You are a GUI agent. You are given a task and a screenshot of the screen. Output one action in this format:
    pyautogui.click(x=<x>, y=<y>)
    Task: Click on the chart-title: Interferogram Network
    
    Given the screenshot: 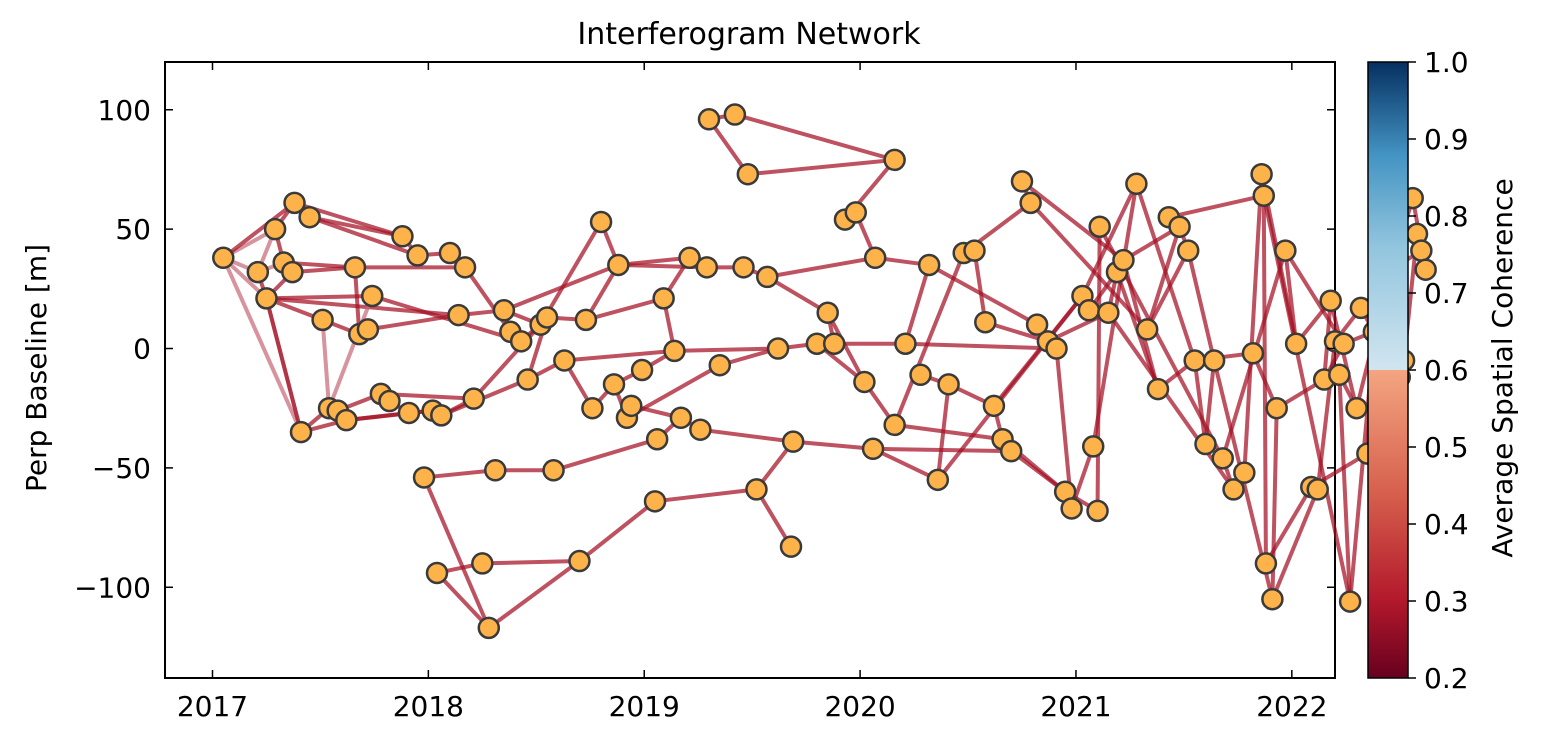 What is the action you would take?
    pyautogui.click(x=749, y=34)
    